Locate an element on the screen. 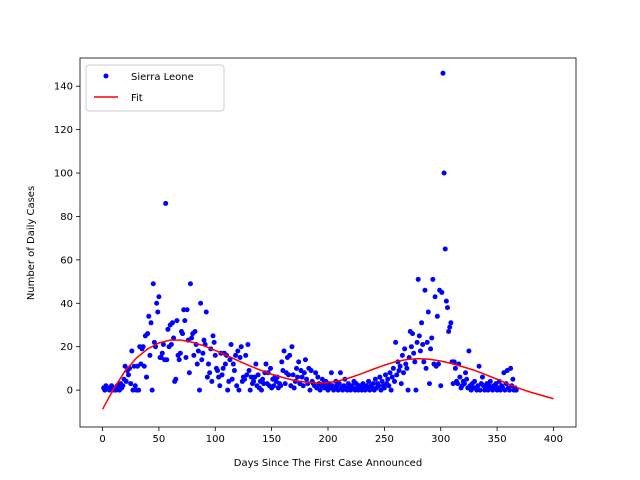  y-tick-label: 100 is located at coordinates (63, 174).